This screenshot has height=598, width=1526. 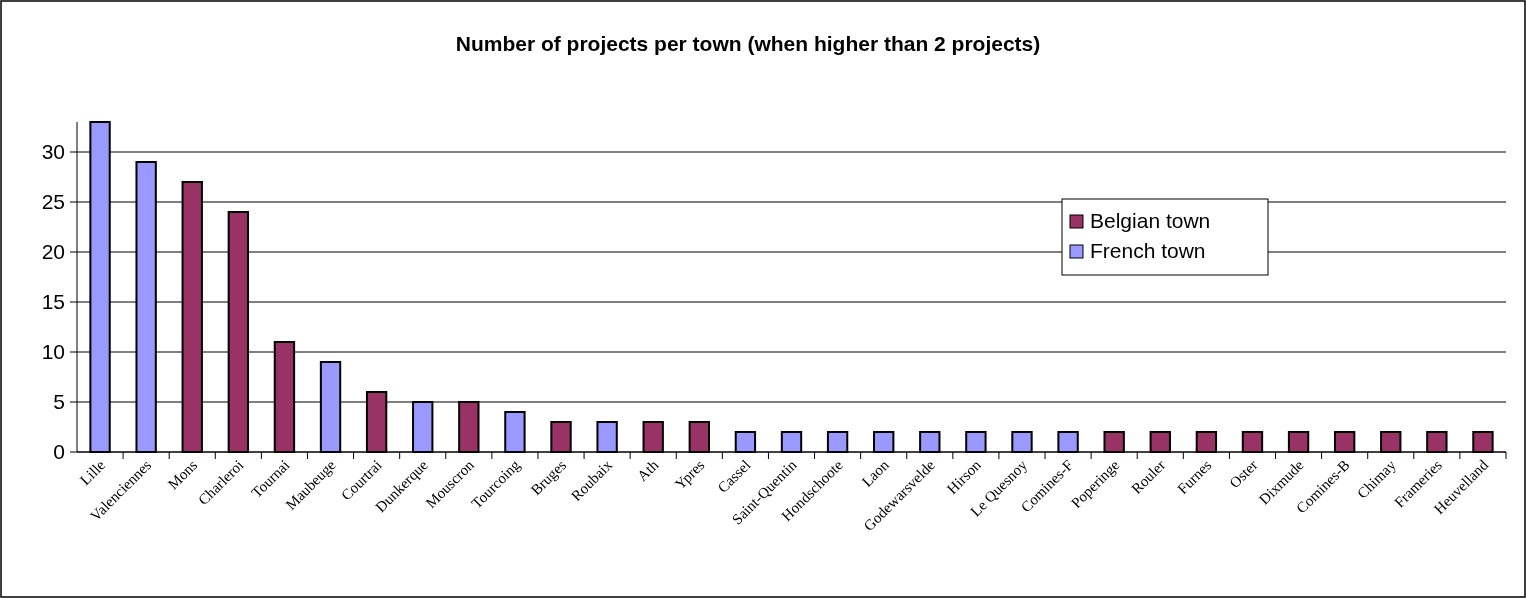 I want to click on y-tick-label: 10, so click(x=53, y=352).